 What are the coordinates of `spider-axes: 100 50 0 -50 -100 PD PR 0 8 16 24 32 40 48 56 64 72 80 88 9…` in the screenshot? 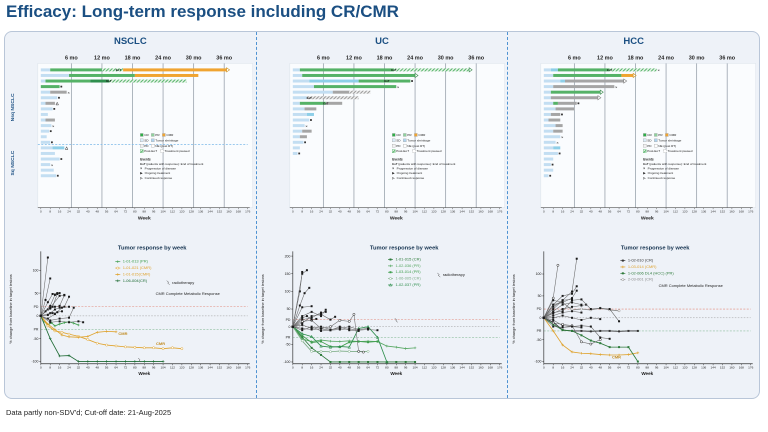 It's located at (644, 313).